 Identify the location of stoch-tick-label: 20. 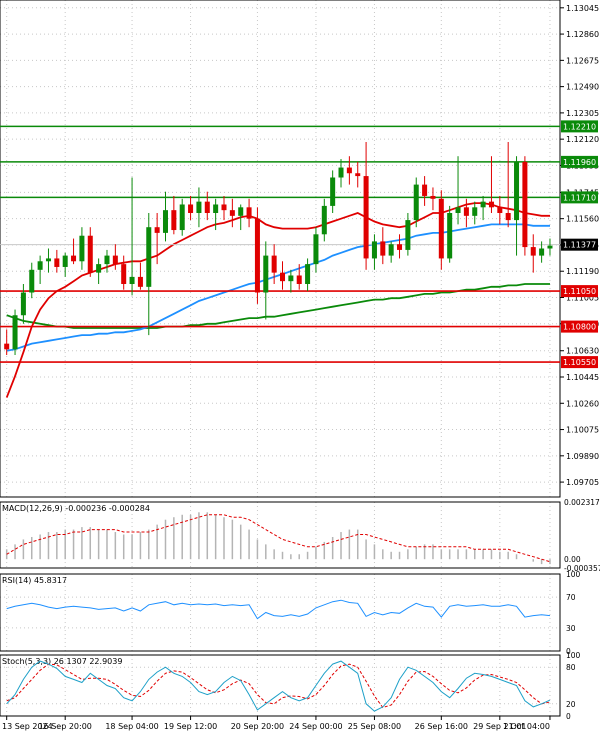
(571, 704).